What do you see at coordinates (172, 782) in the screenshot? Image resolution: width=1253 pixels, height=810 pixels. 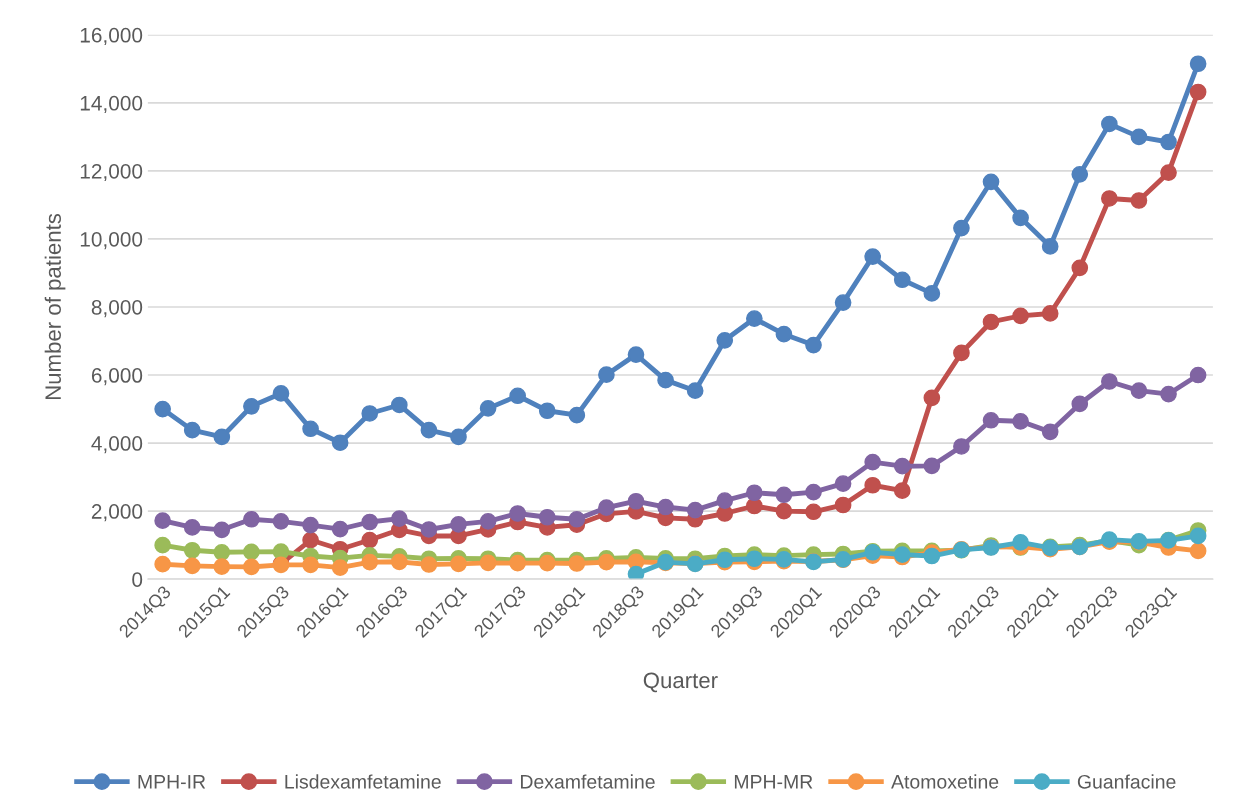 I see `legend-label: MPH-IR` at bounding box center [172, 782].